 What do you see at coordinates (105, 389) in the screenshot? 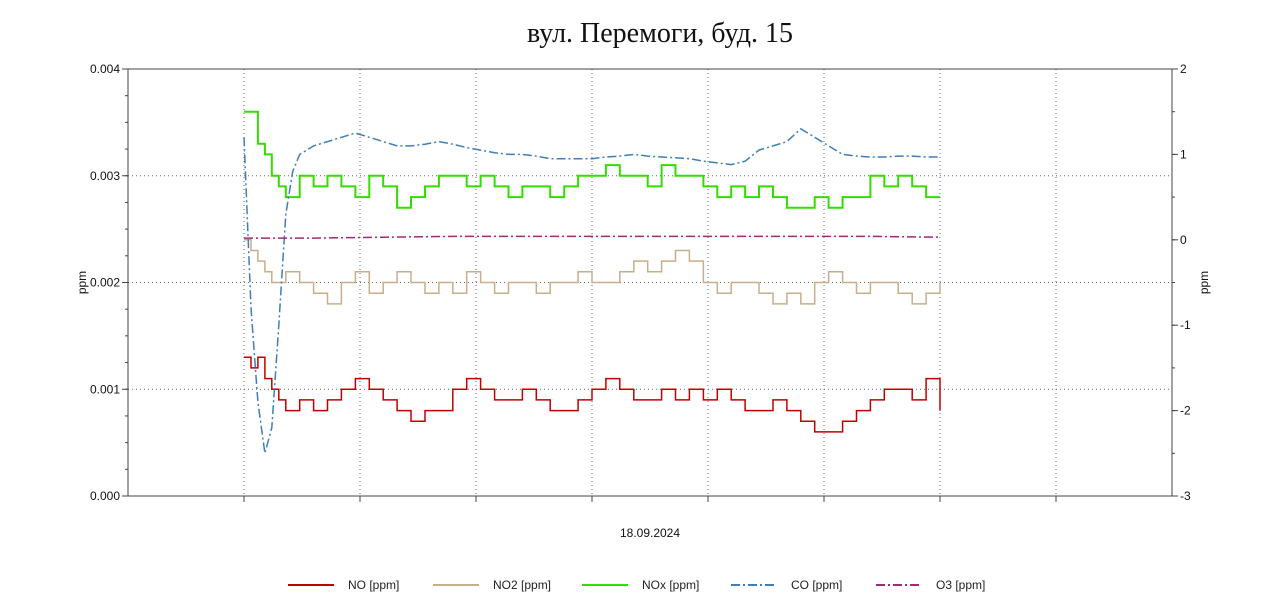
I see `left-tick-label: 0.001` at bounding box center [105, 389].